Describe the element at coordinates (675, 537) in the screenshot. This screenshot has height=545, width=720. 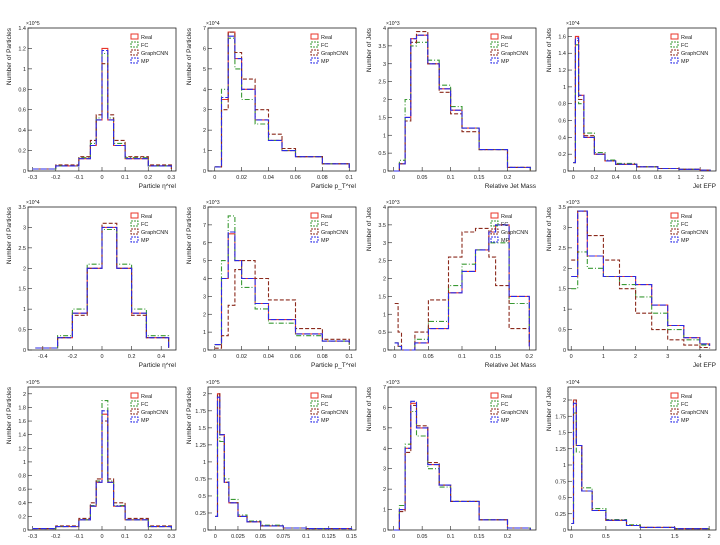
I see `x-tick-label: 1.5` at that location.